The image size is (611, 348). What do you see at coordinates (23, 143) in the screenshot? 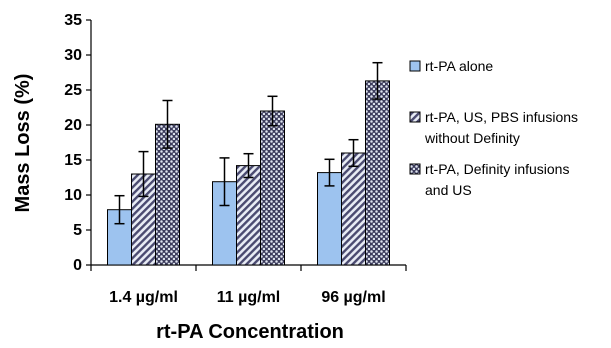
I see `y-axis-title: Mass Loss (%)` at bounding box center [23, 143].